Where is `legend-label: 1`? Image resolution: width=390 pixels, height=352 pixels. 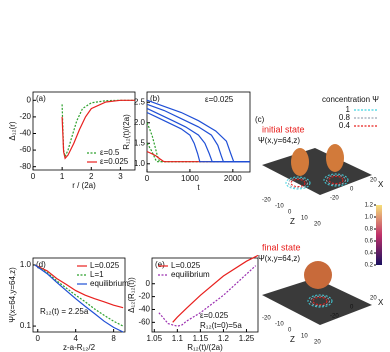 legend-label: 1 is located at coordinates (348, 109).